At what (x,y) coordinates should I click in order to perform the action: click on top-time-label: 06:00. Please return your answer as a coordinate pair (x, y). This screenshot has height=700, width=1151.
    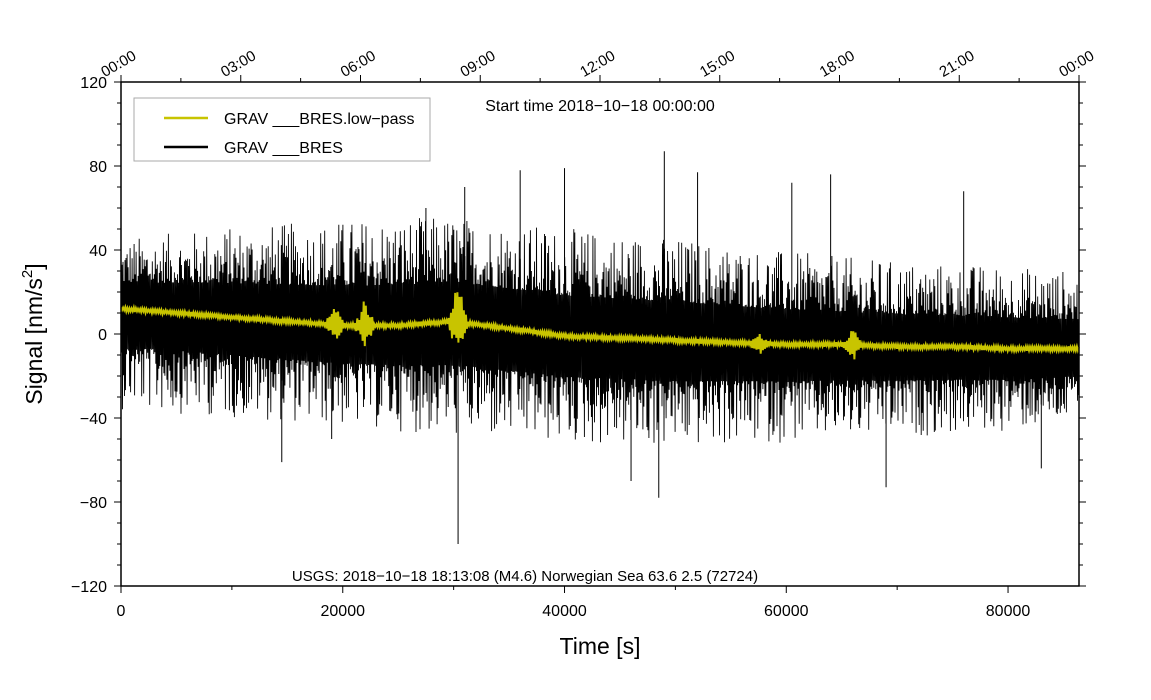
    Looking at the image, I should click on (358, 63).